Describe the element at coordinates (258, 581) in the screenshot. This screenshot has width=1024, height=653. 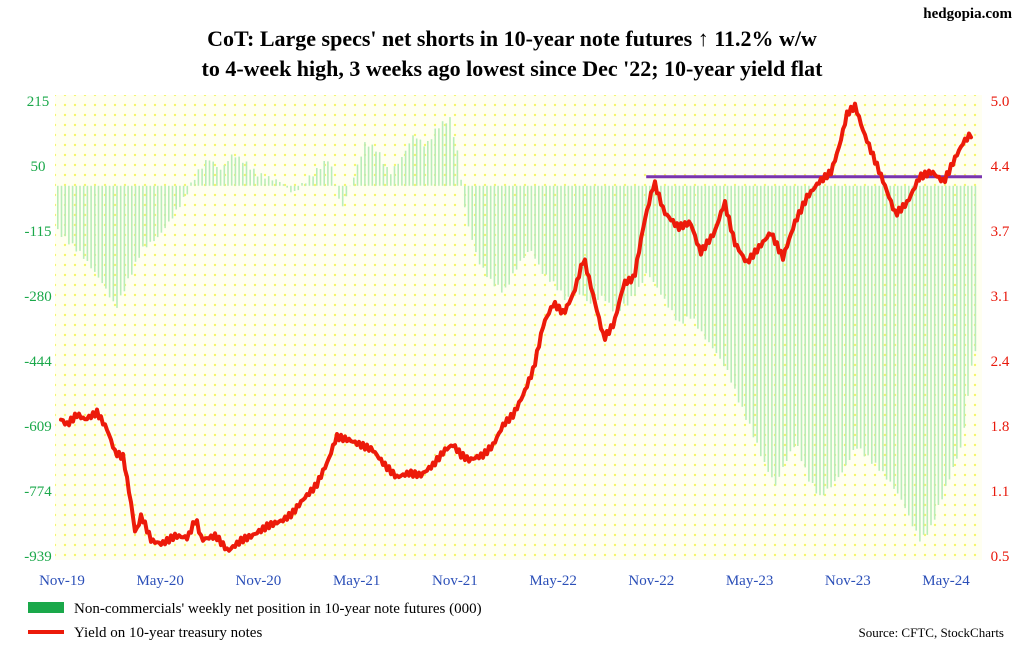
I see `x-tick-label: Nov-20` at that location.